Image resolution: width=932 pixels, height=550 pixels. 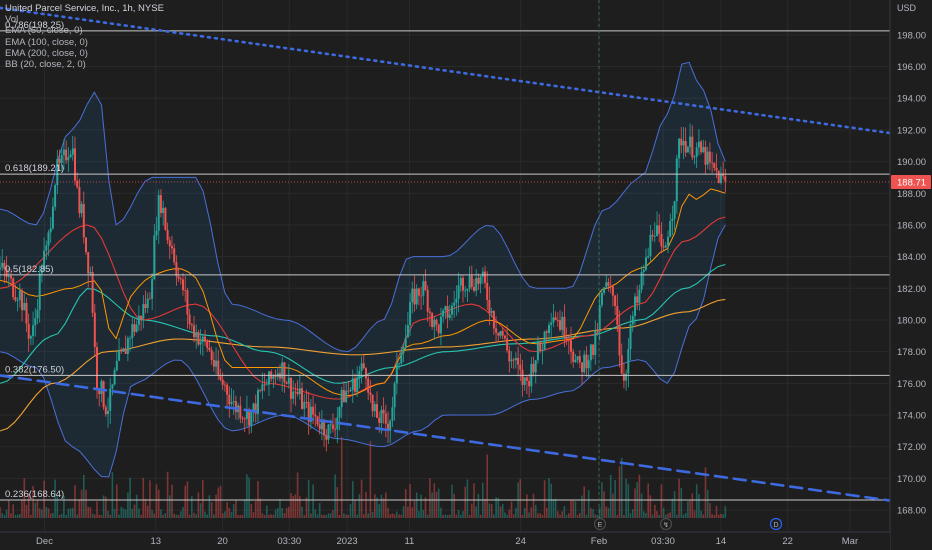 What do you see at coordinates (911, 479) in the screenshot?
I see `y-tick-label: 170.00` at bounding box center [911, 479].